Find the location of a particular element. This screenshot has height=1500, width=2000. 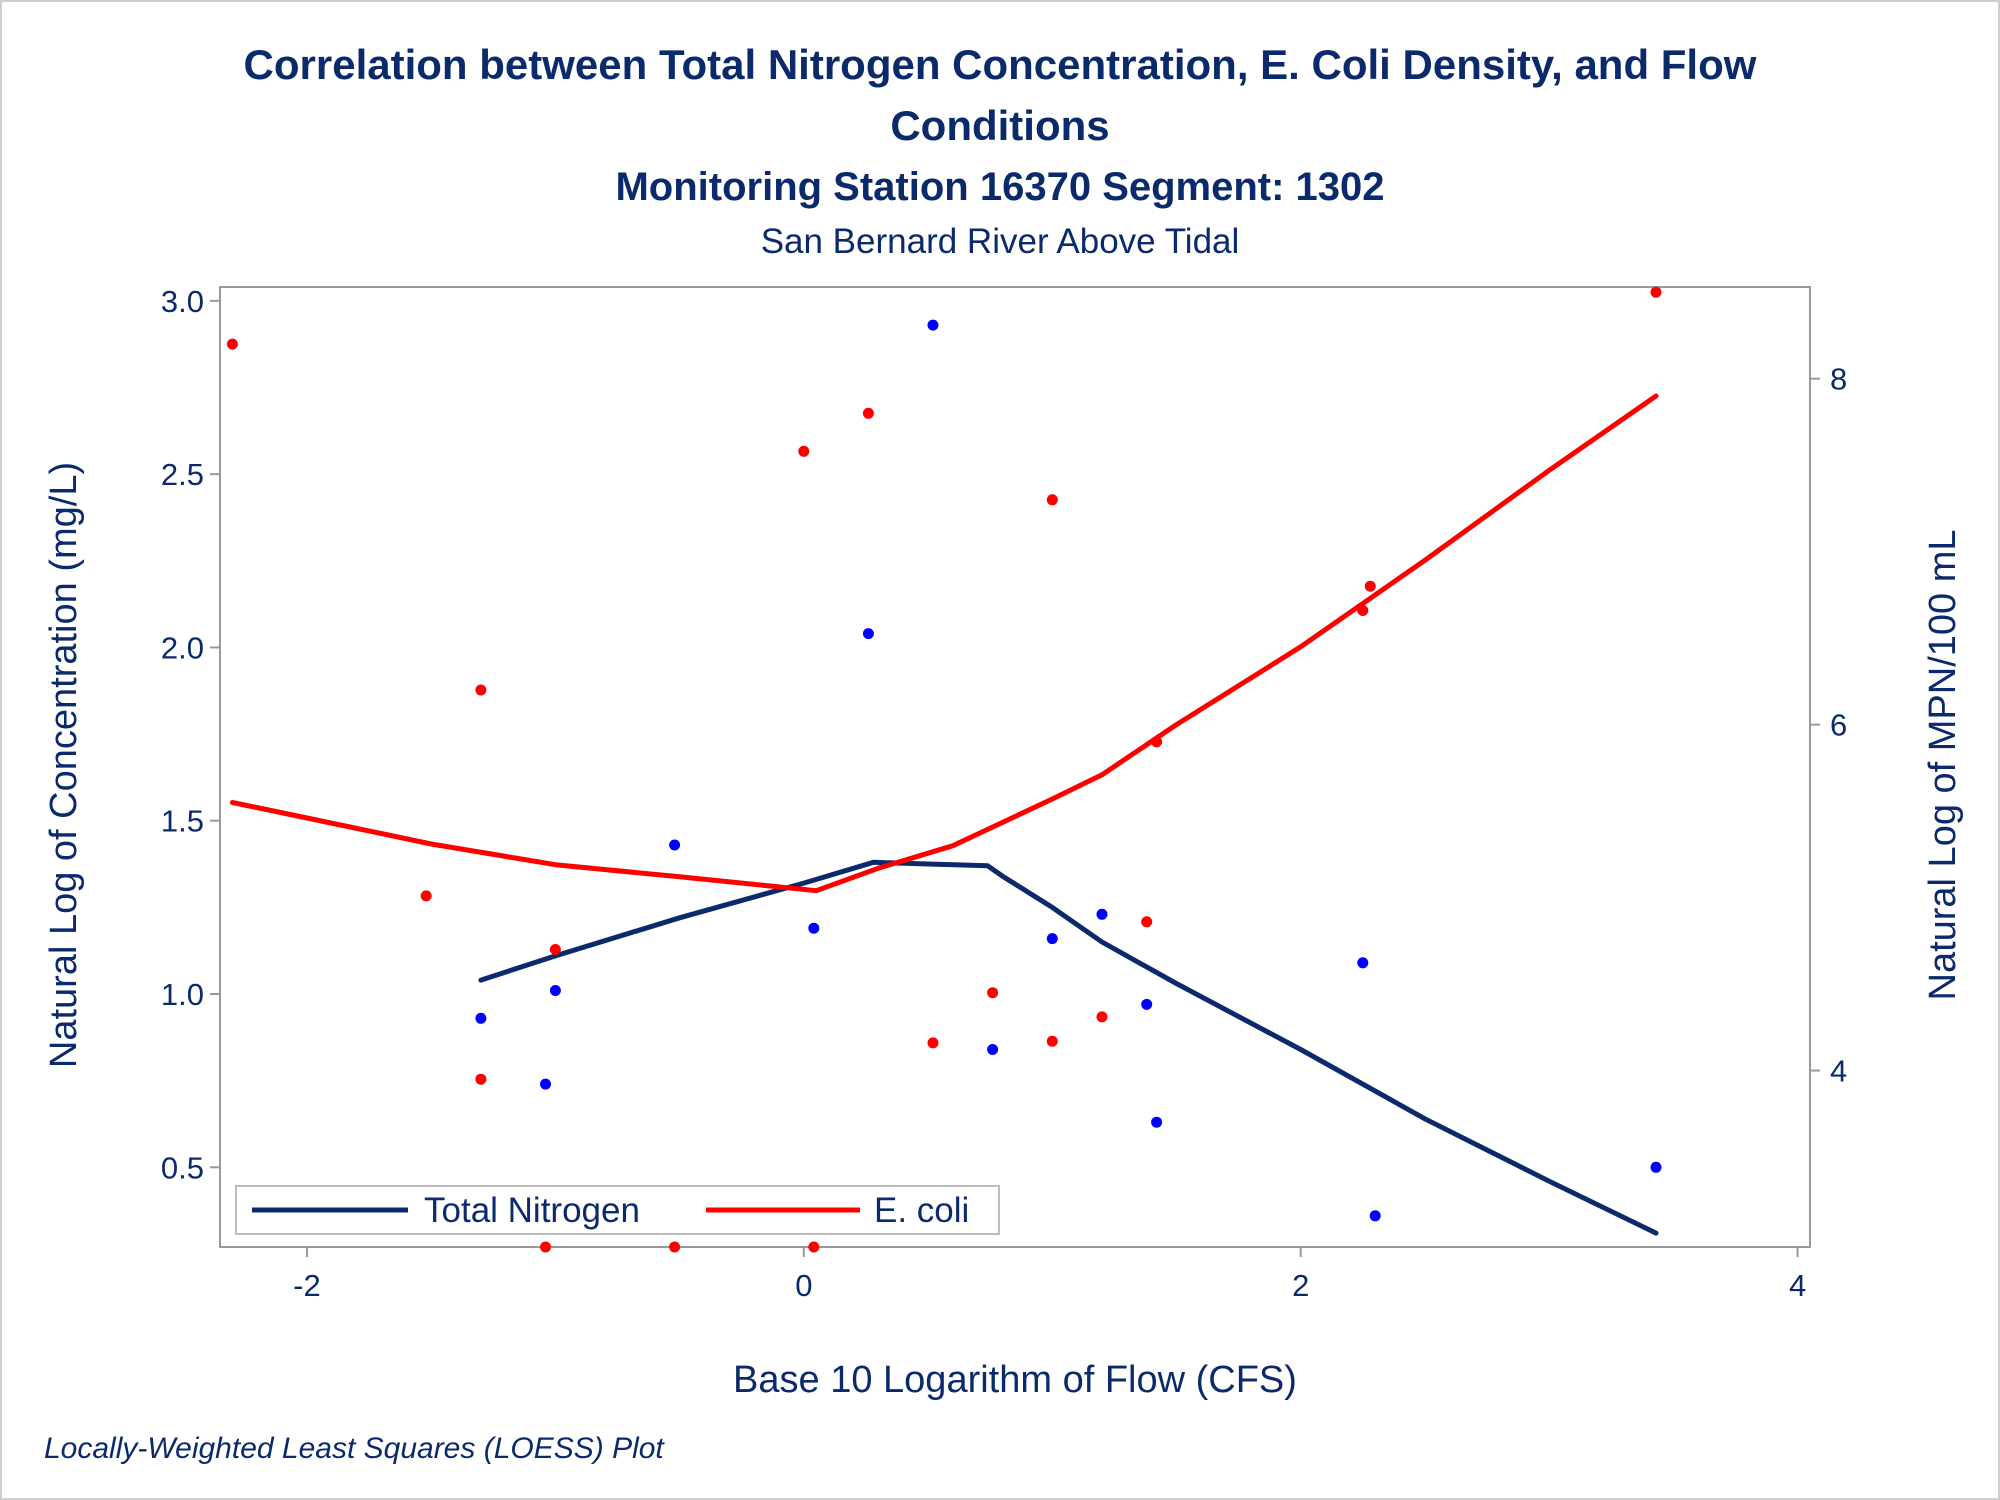

y-tick-label: 3.0 is located at coordinates (182, 301).